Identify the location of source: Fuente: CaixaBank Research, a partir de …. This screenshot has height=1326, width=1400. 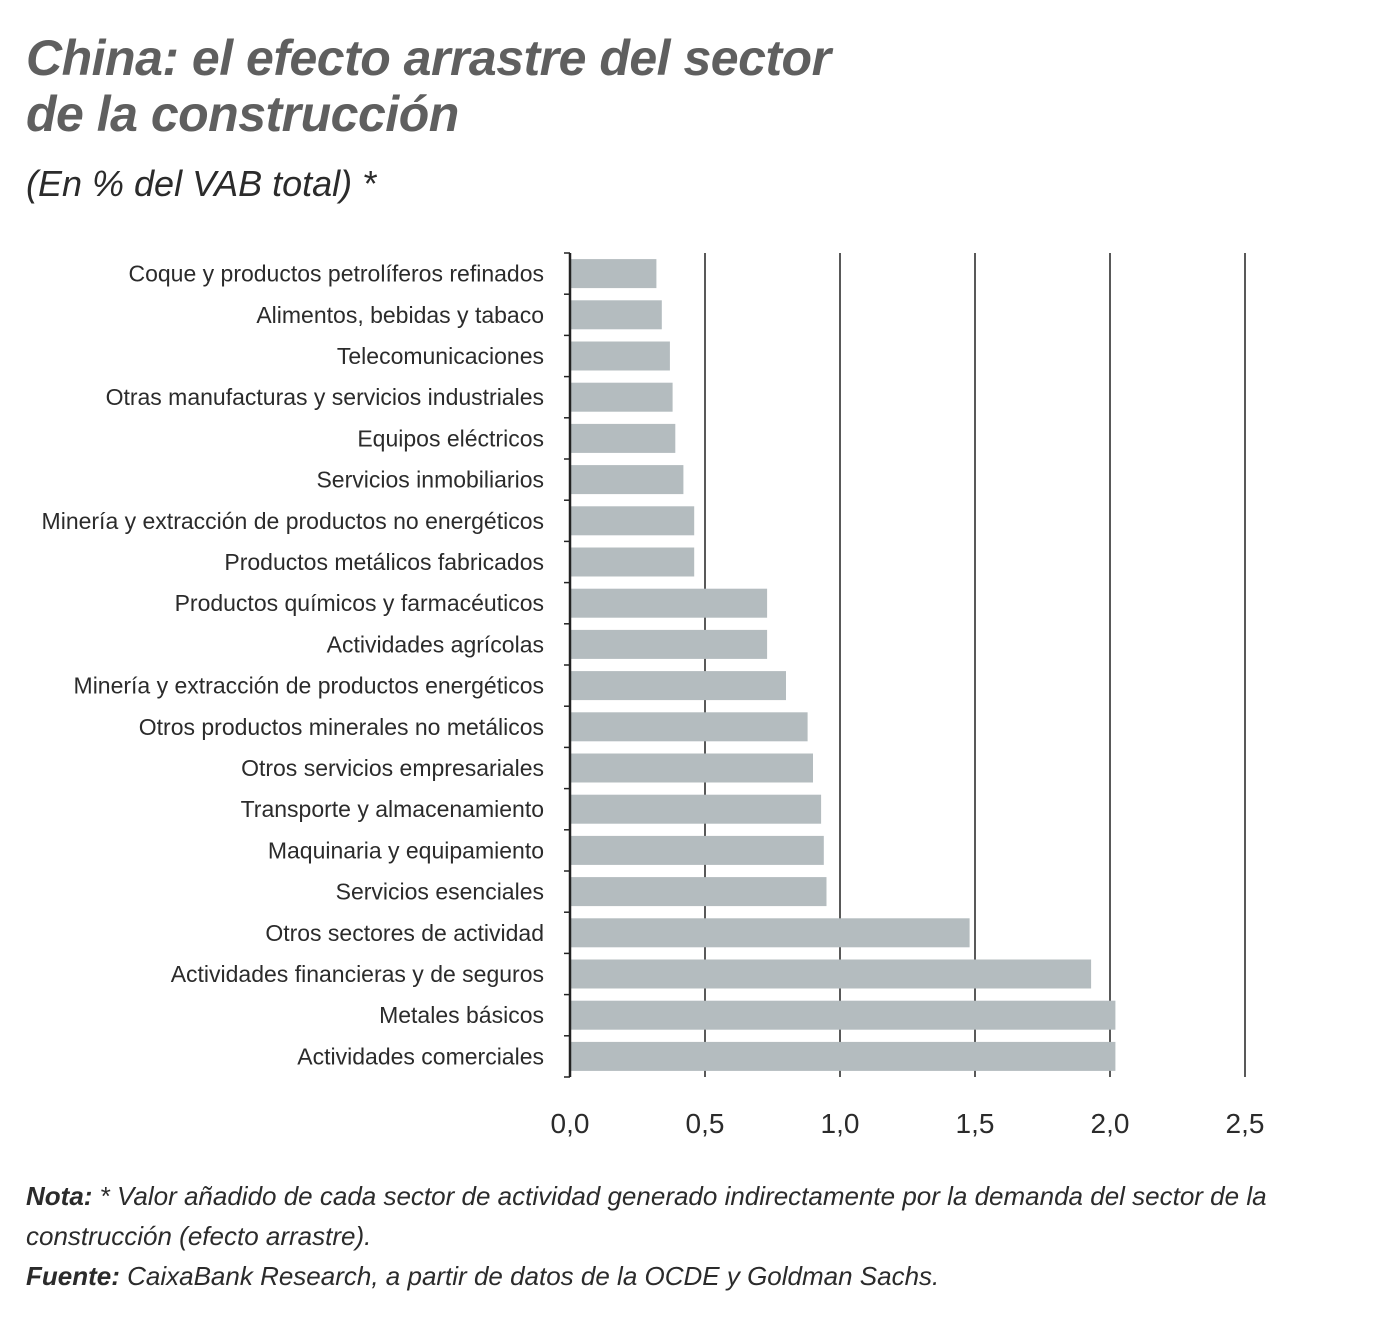
(696, 1276).